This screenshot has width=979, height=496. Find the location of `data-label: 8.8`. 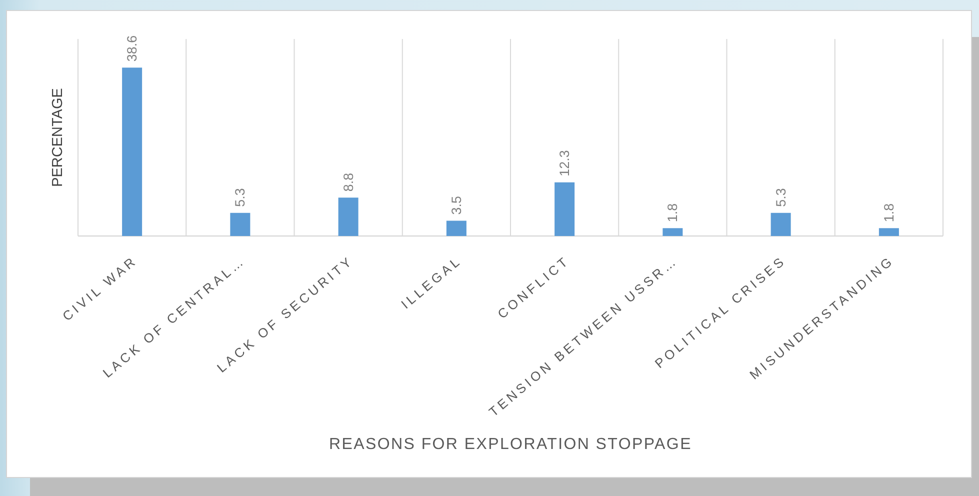

data-label: 8.8 is located at coordinates (348, 182).